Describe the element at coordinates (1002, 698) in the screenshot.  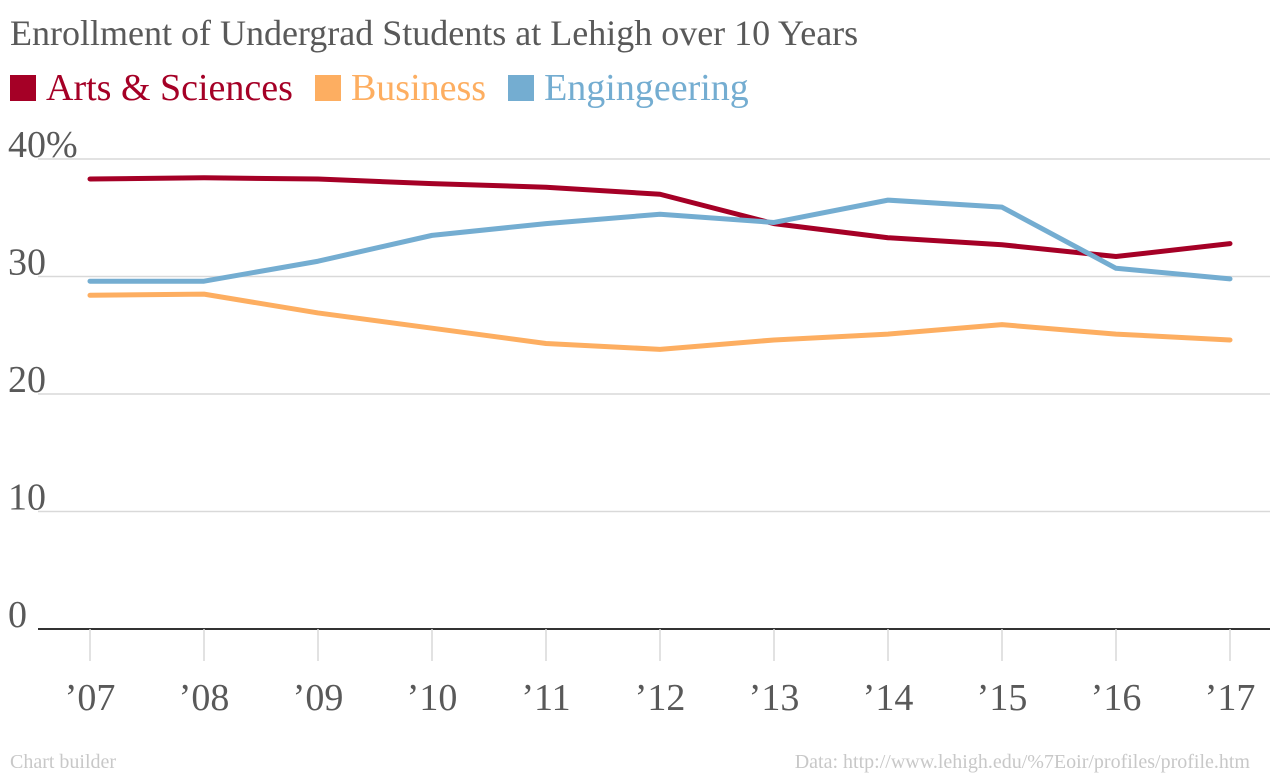
I see `x-tick-label-8: ’15` at that location.